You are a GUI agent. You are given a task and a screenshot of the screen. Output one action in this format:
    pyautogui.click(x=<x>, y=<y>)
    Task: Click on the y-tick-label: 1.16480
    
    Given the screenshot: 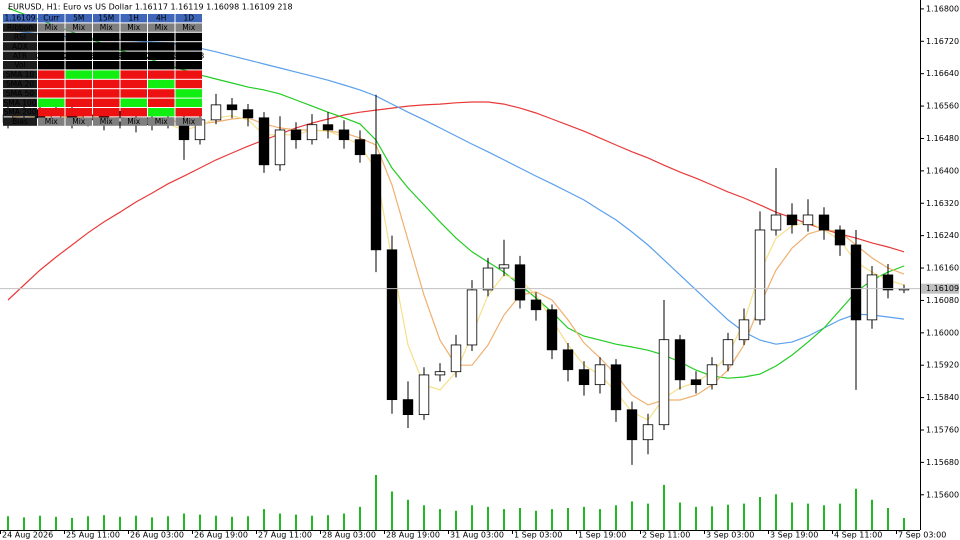 What is the action you would take?
    pyautogui.click(x=942, y=138)
    